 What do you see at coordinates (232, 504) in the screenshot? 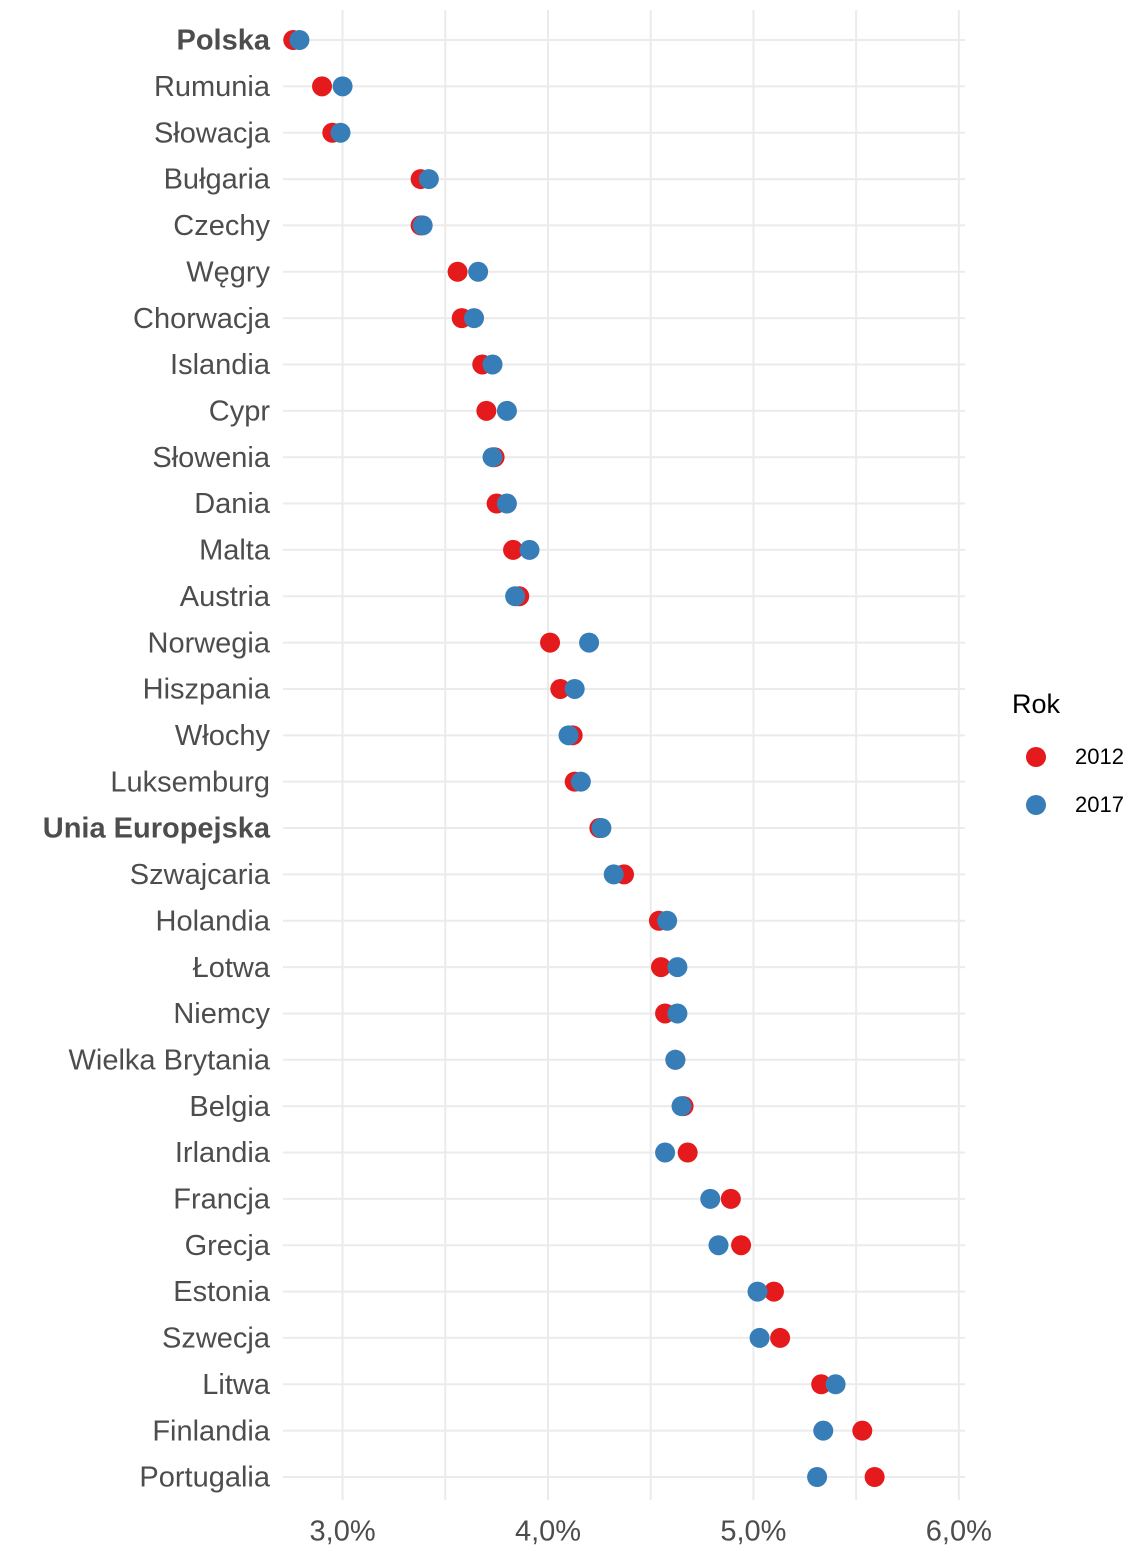
I see `y-tick-label: Dania` at bounding box center [232, 504].